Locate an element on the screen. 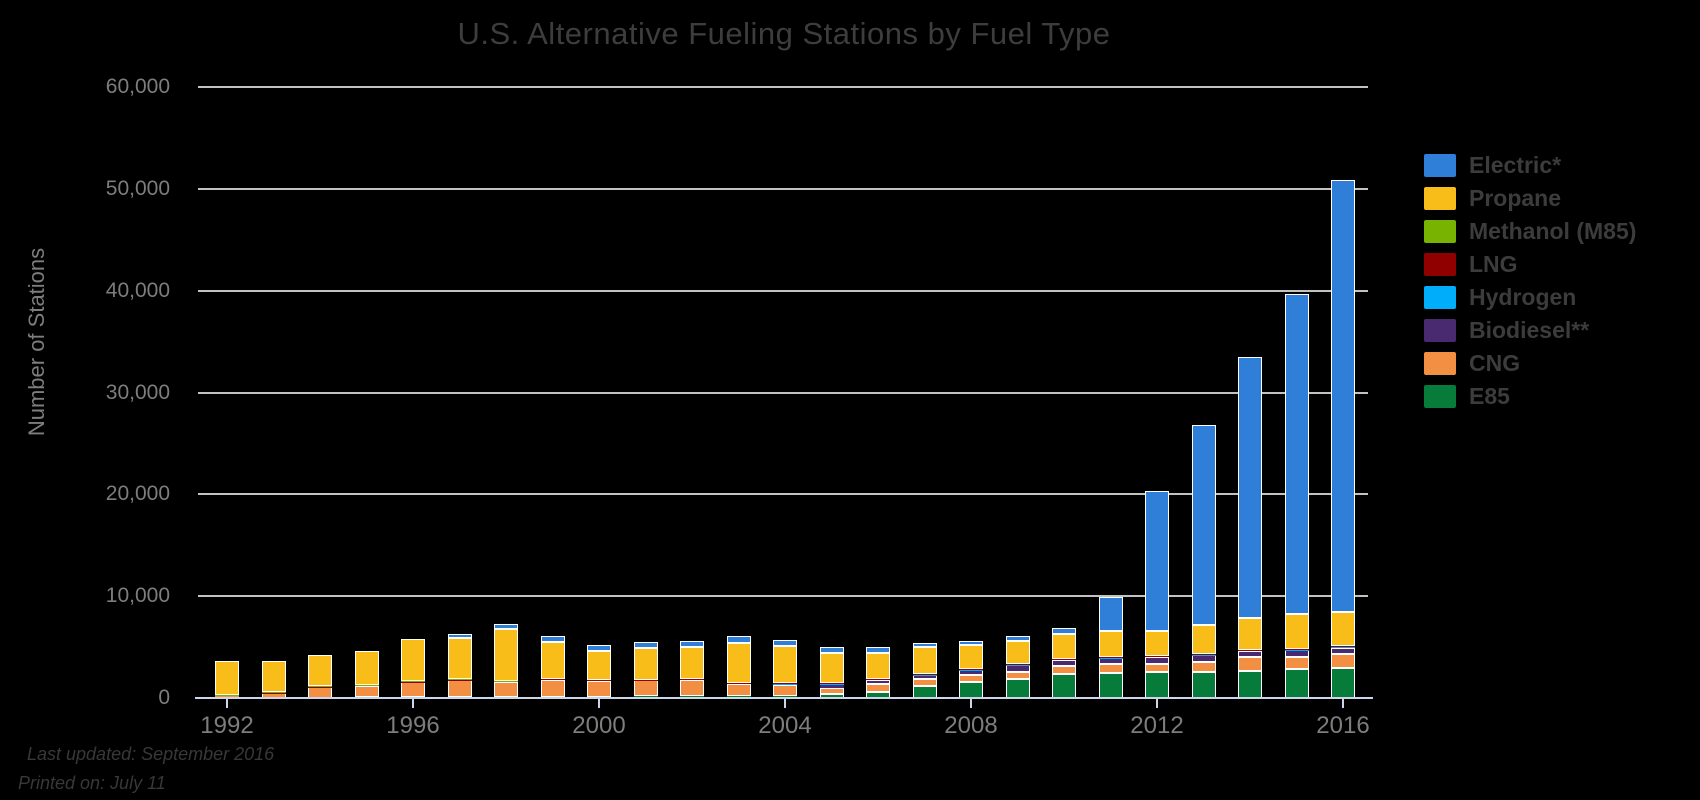  bar-segment-1992-cng is located at coordinates (227, 696).